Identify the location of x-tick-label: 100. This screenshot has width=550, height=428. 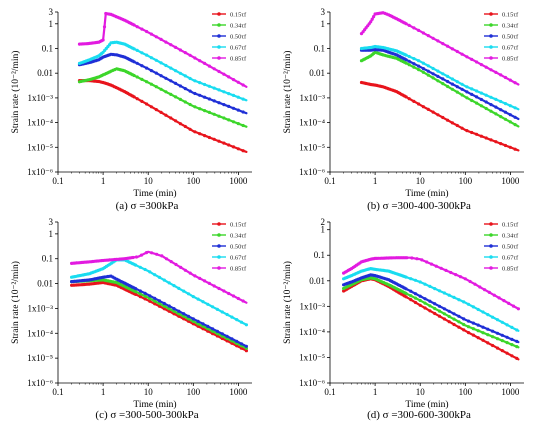
(194, 392).